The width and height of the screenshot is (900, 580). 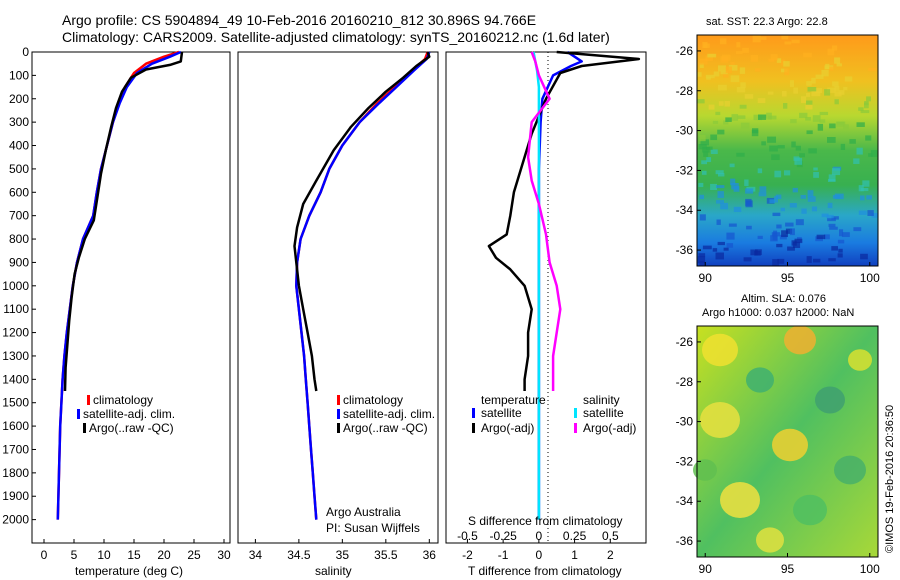 What do you see at coordinates (473, 428) in the screenshot?
I see `legend-swatch-t-argo` at bounding box center [473, 428].